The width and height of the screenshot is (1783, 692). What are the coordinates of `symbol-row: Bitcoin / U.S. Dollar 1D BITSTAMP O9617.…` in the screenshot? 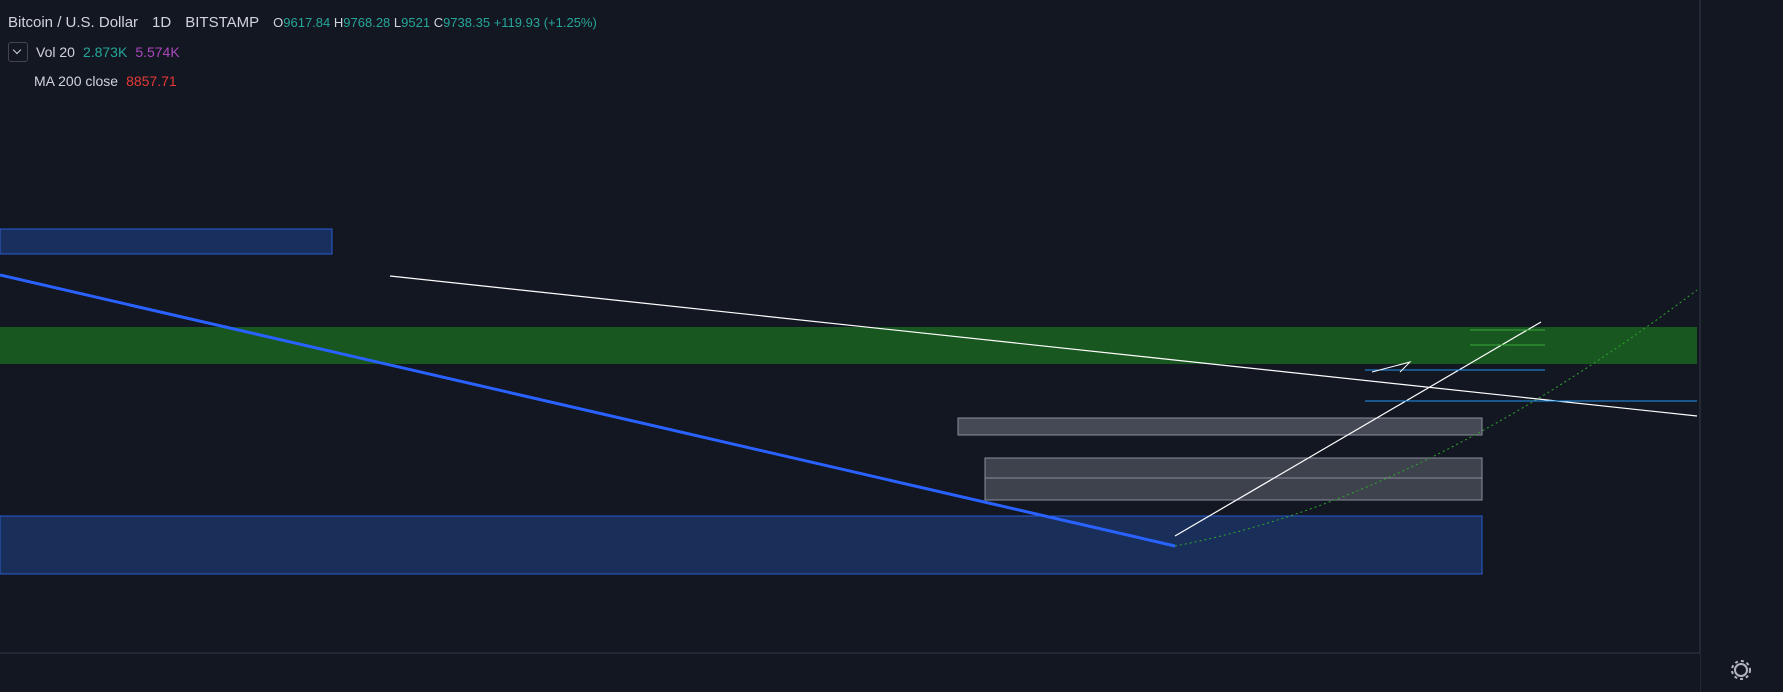 It's located at (302, 22).